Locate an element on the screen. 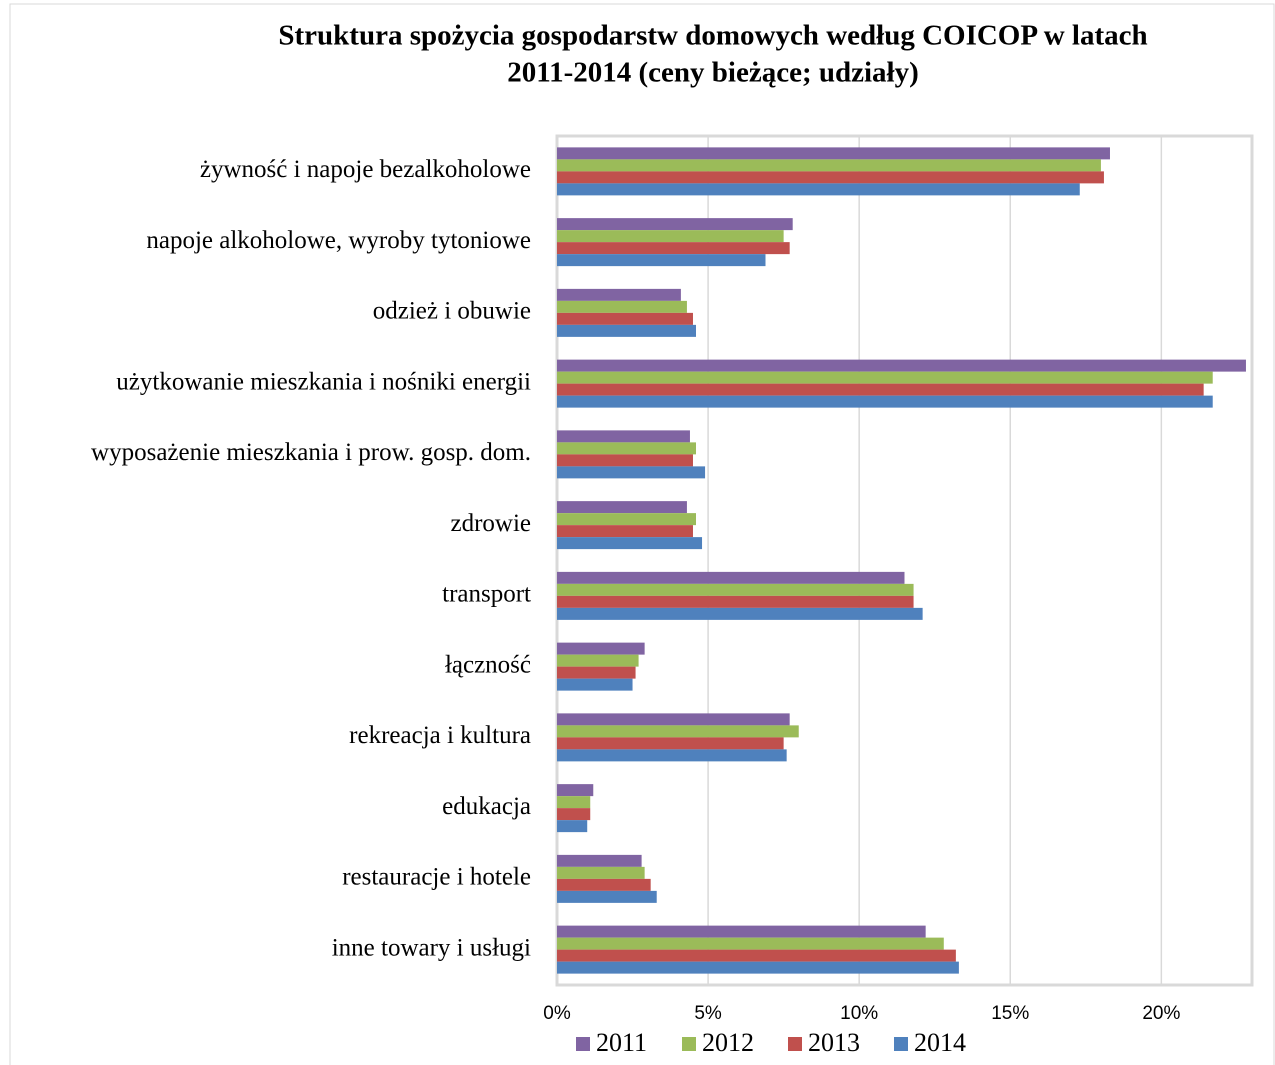  legend-label: 2014 is located at coordinates (940, 1042).